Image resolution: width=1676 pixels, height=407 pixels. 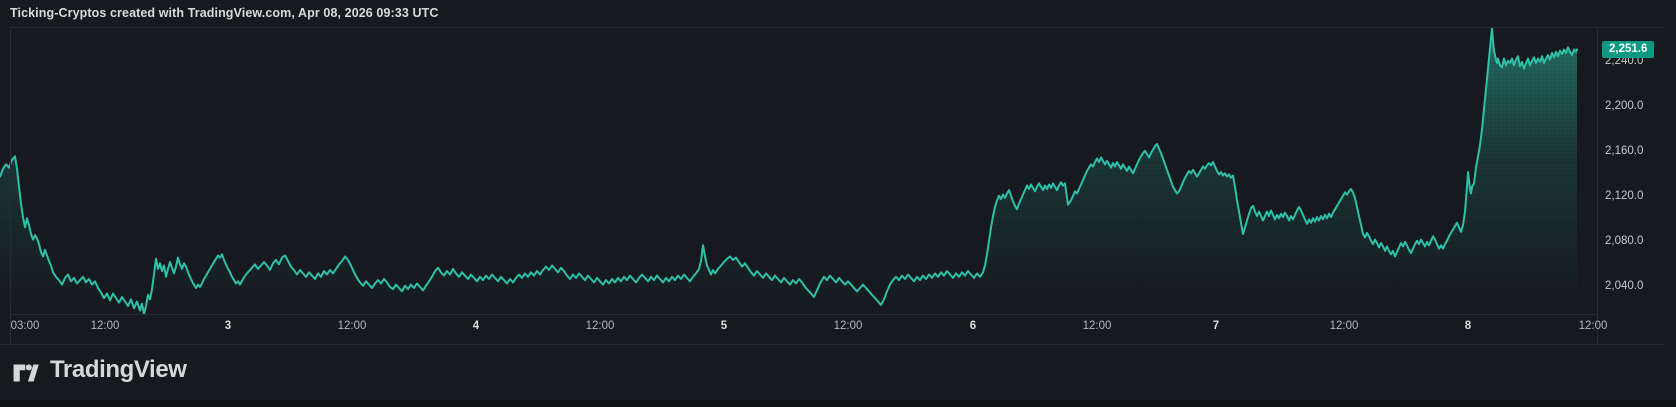 I want to click on tradingview-logo-icon, so click(x=26, y=373).